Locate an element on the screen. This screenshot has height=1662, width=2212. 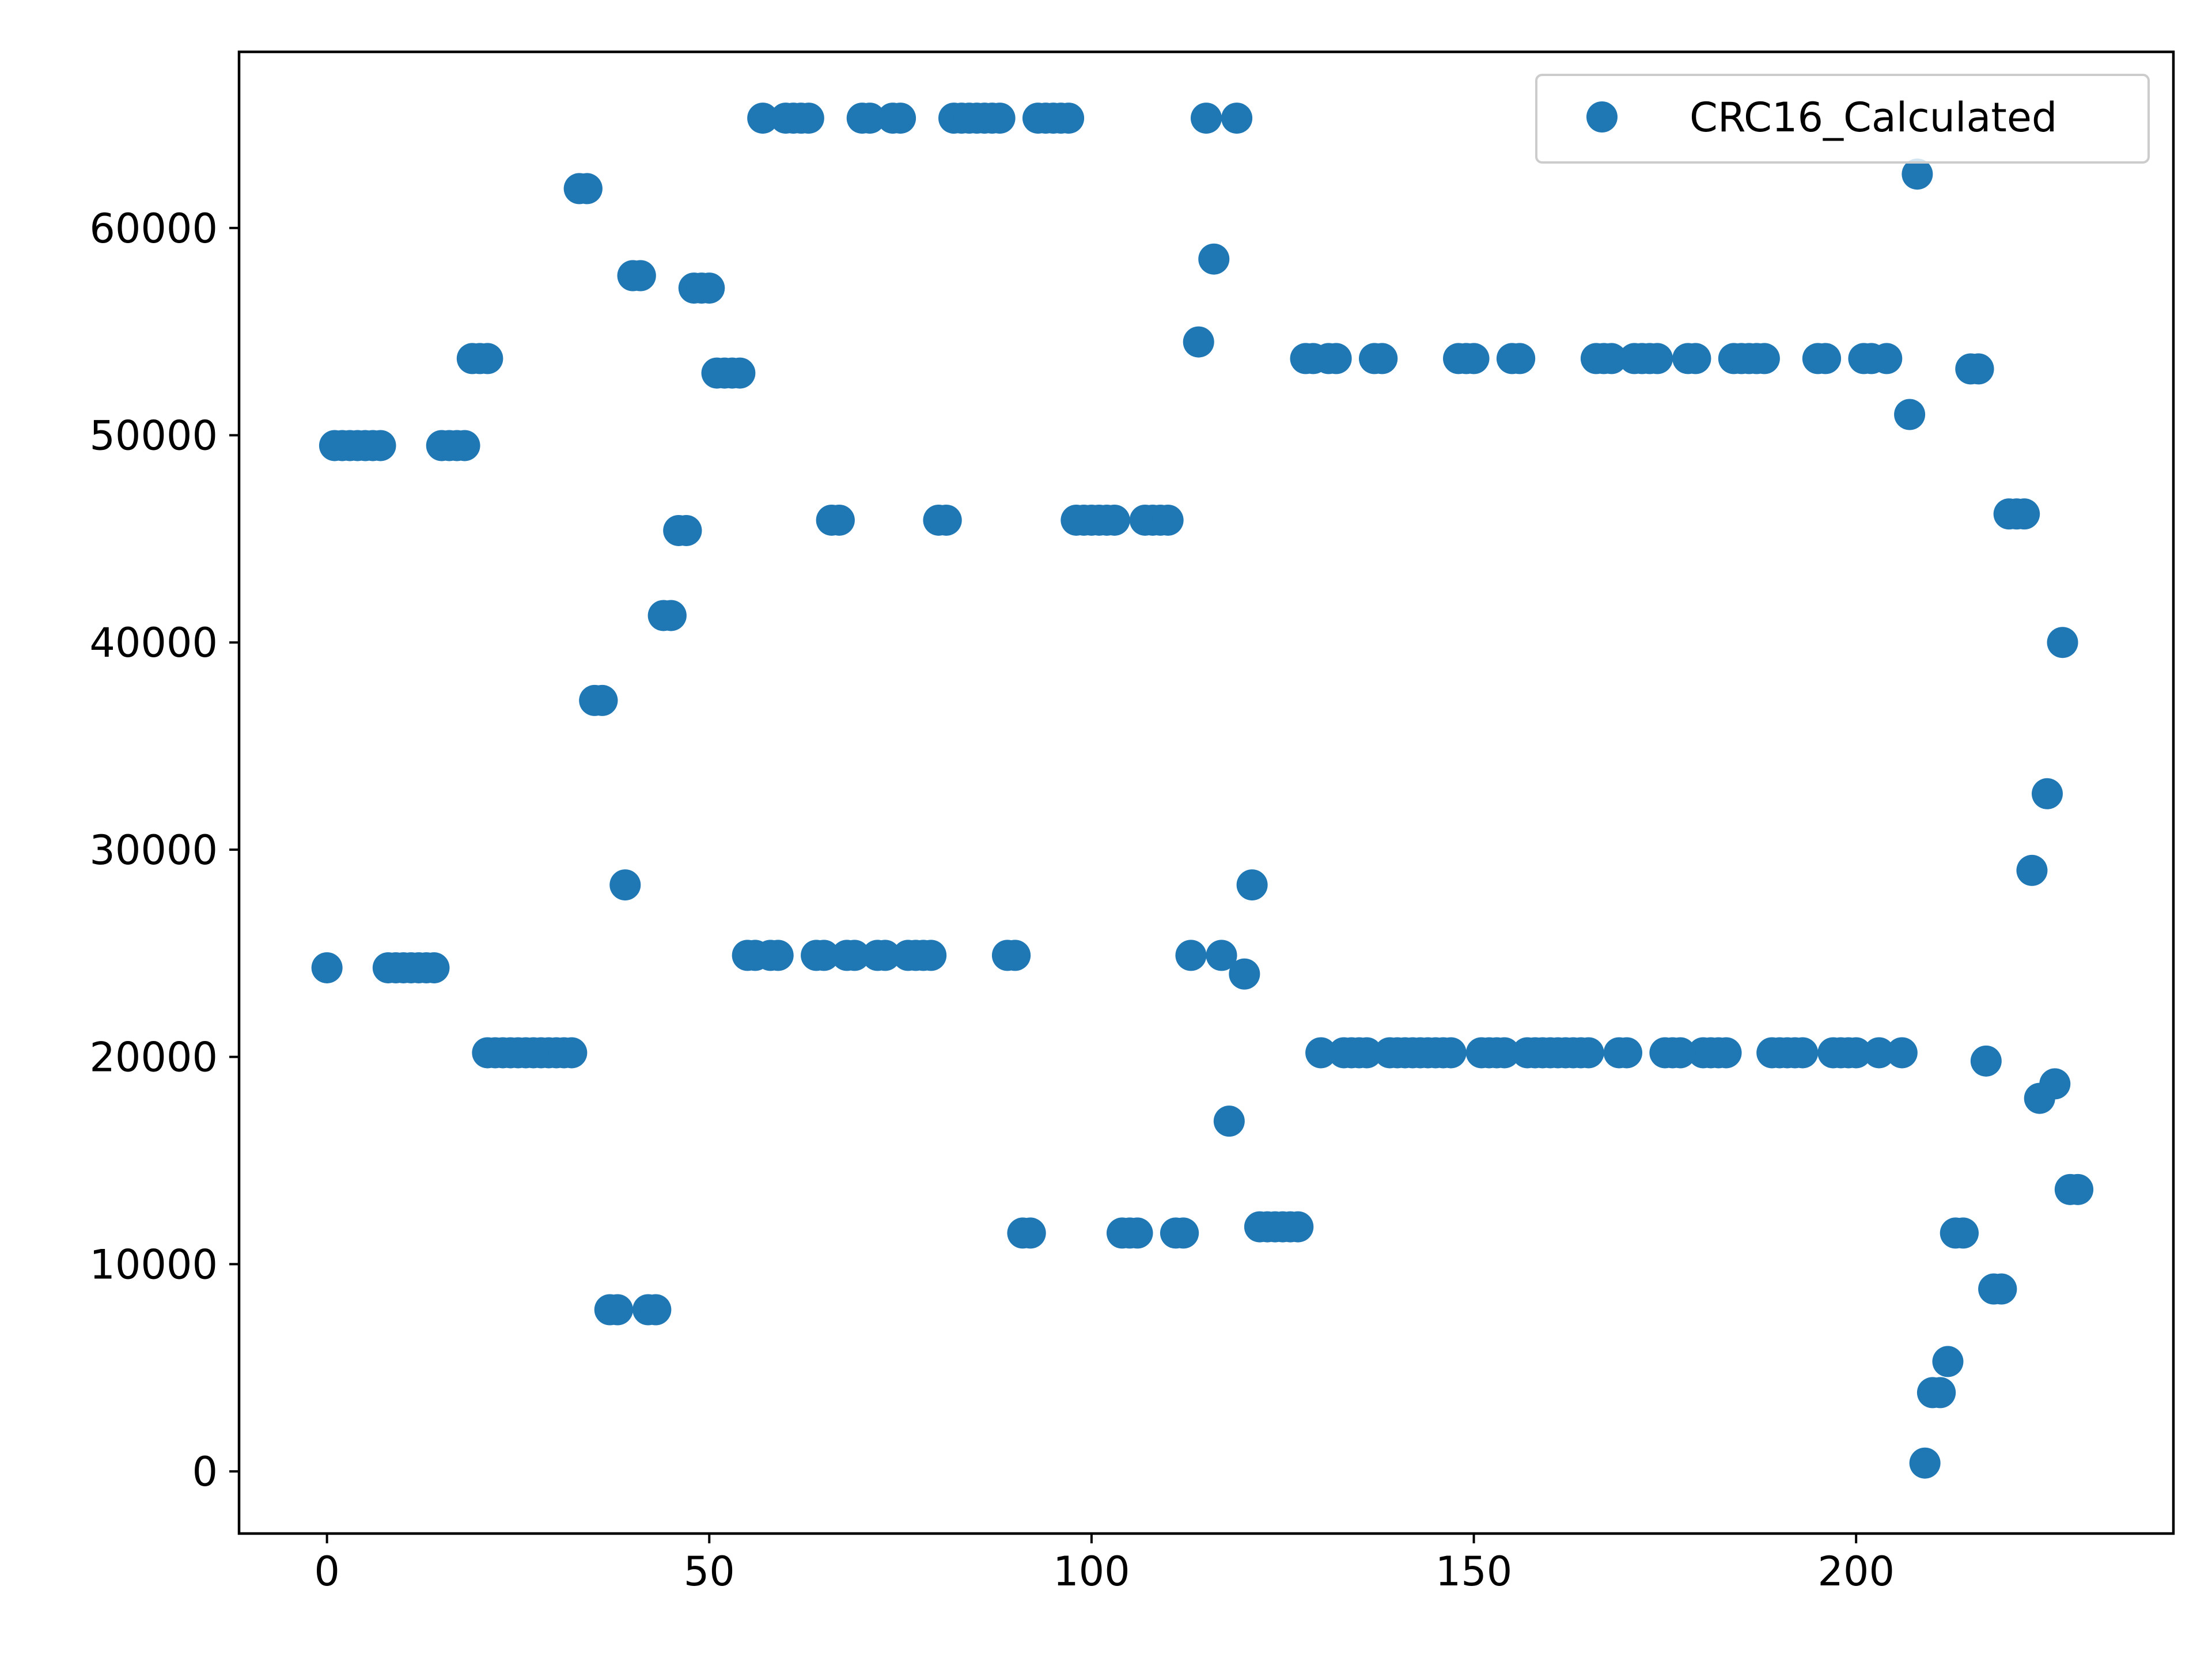
legend-label: CRC16_Calculated is located at coordinates (1873, 117).